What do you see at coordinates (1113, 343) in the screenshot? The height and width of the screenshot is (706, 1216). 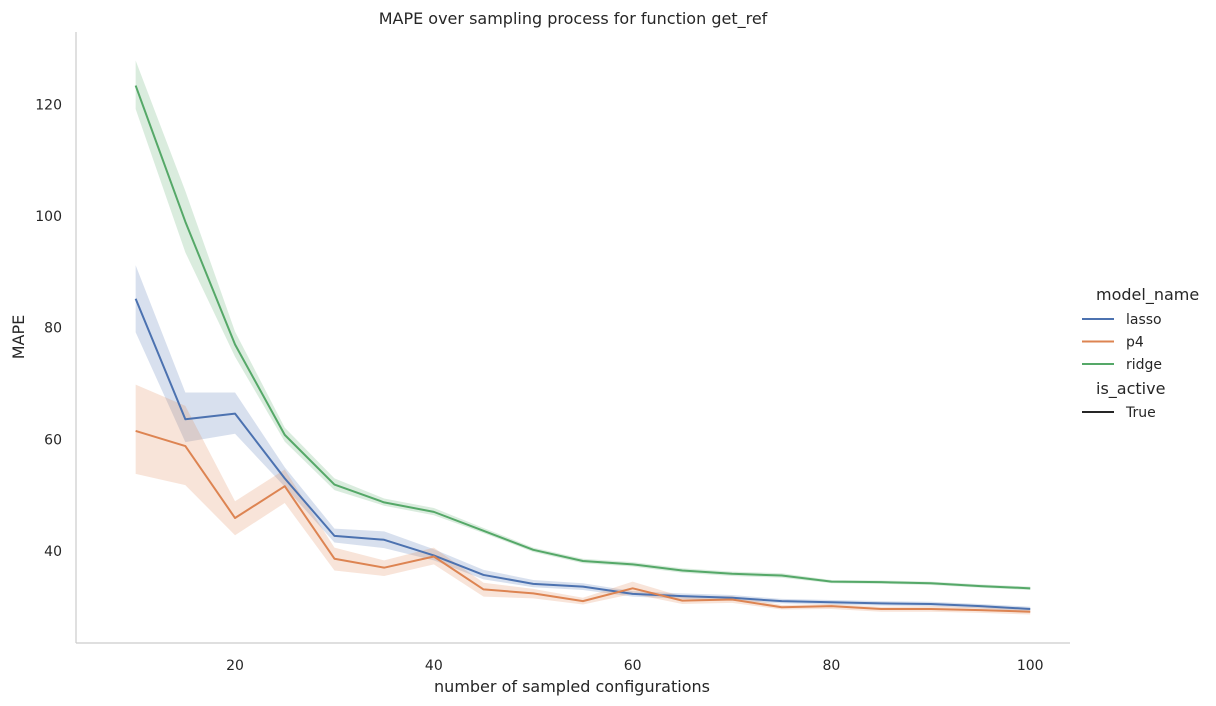 I see `legend-entry-p4: p4` at bounding box center [1113, 343].